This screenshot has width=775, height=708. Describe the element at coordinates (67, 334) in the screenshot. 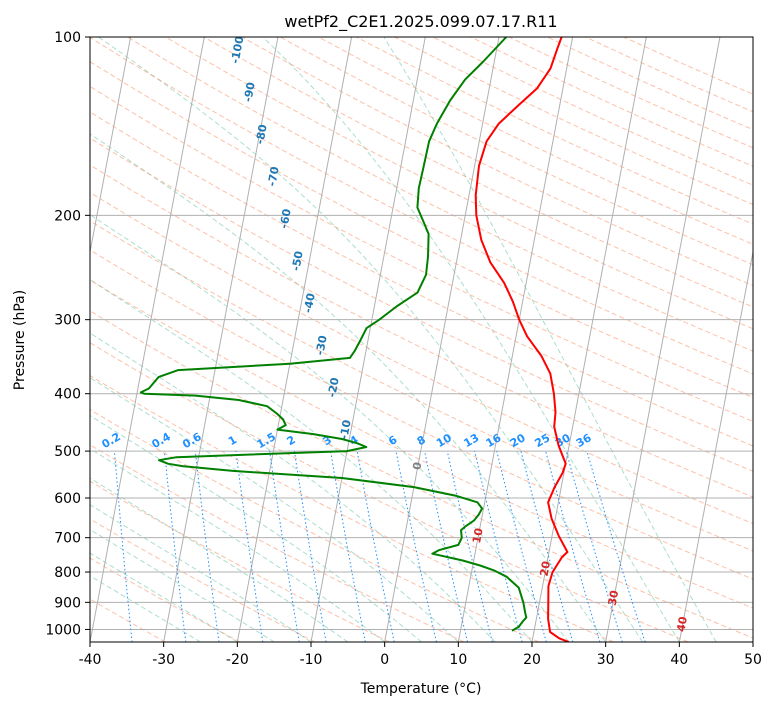

I see `y-axis: 100 200 300 400 500 600 700 800 900 1000` at that location.